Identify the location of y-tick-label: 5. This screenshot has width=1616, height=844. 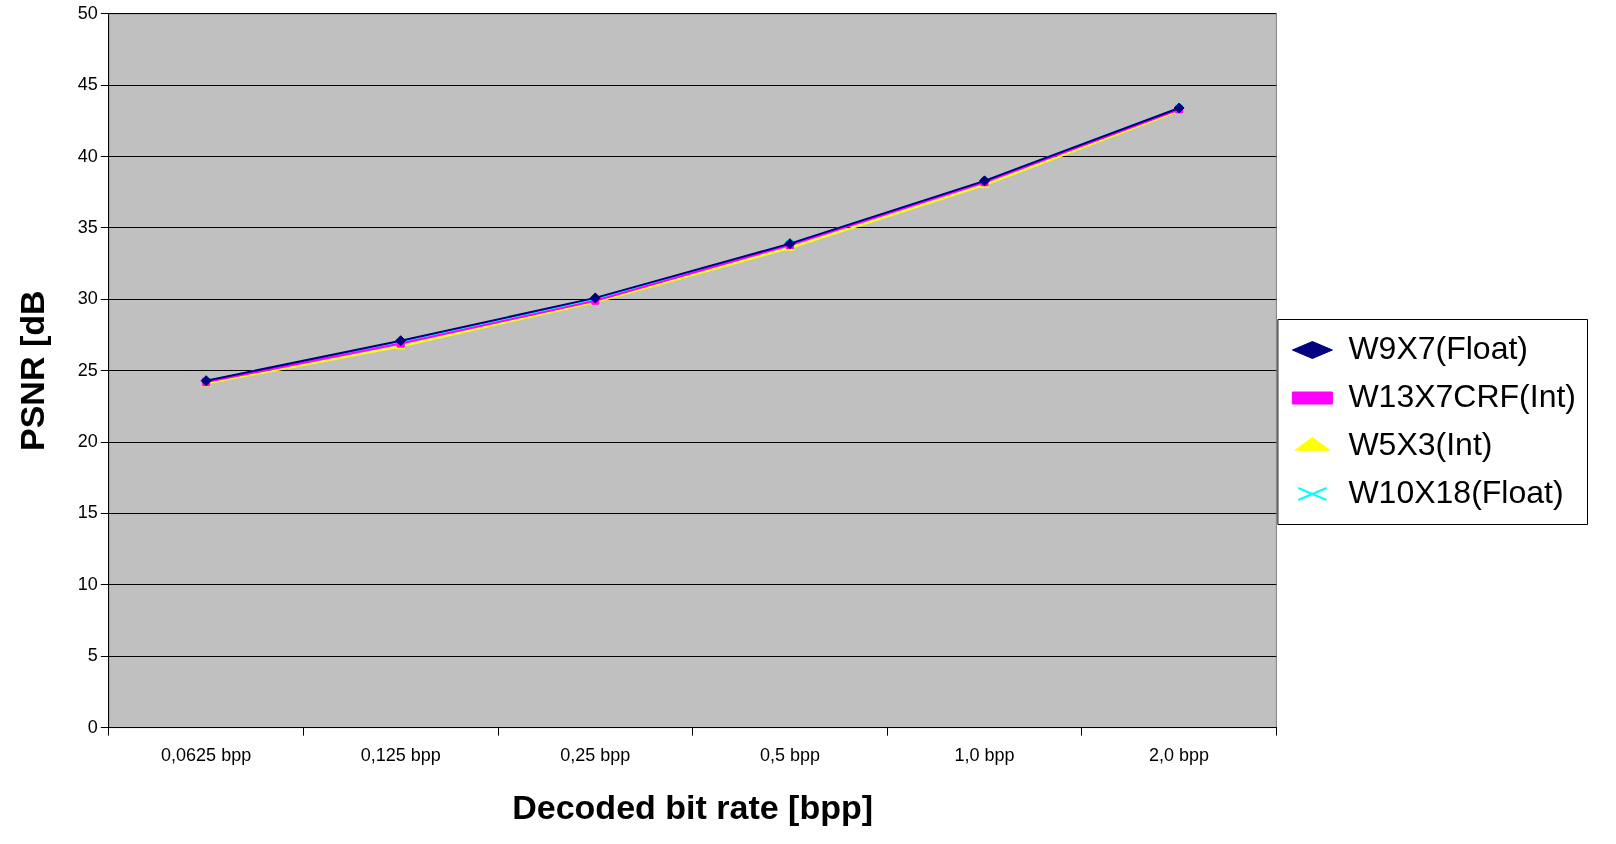
(92, 655).